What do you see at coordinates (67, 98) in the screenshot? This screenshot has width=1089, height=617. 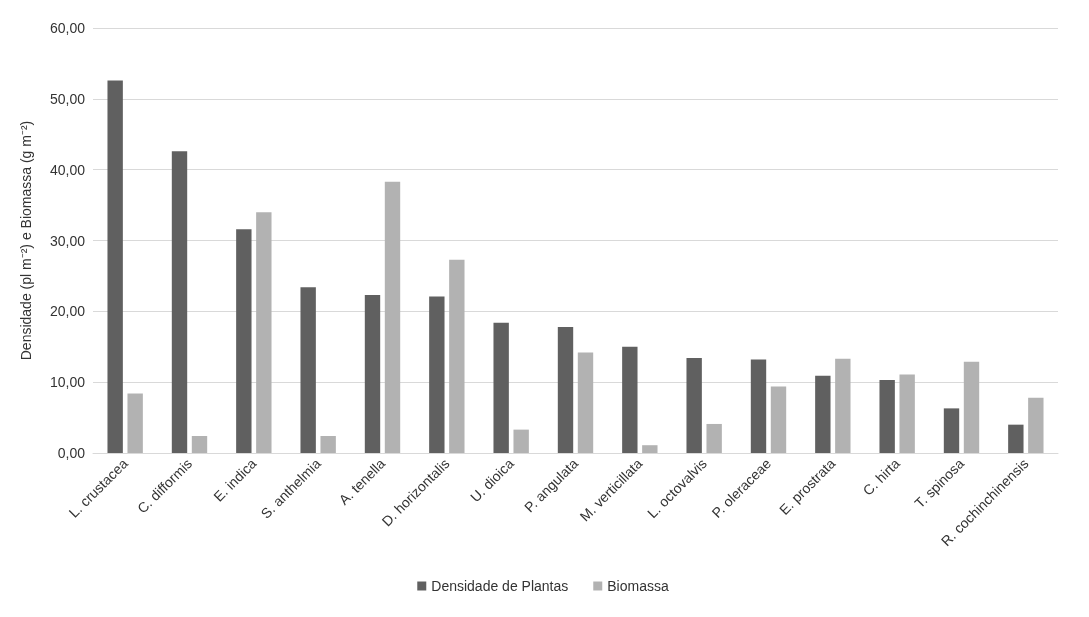 I see `y-tick-label: 50,00` at bounding box center [67, 98].